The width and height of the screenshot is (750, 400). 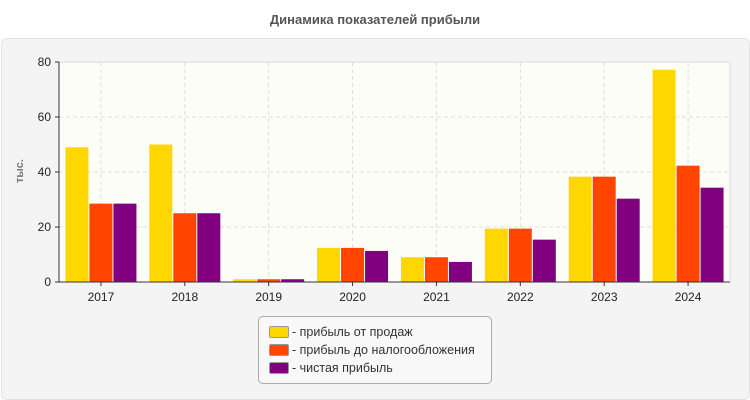 I want to click on y-tick-label: 0, so click(x=47, y=282).